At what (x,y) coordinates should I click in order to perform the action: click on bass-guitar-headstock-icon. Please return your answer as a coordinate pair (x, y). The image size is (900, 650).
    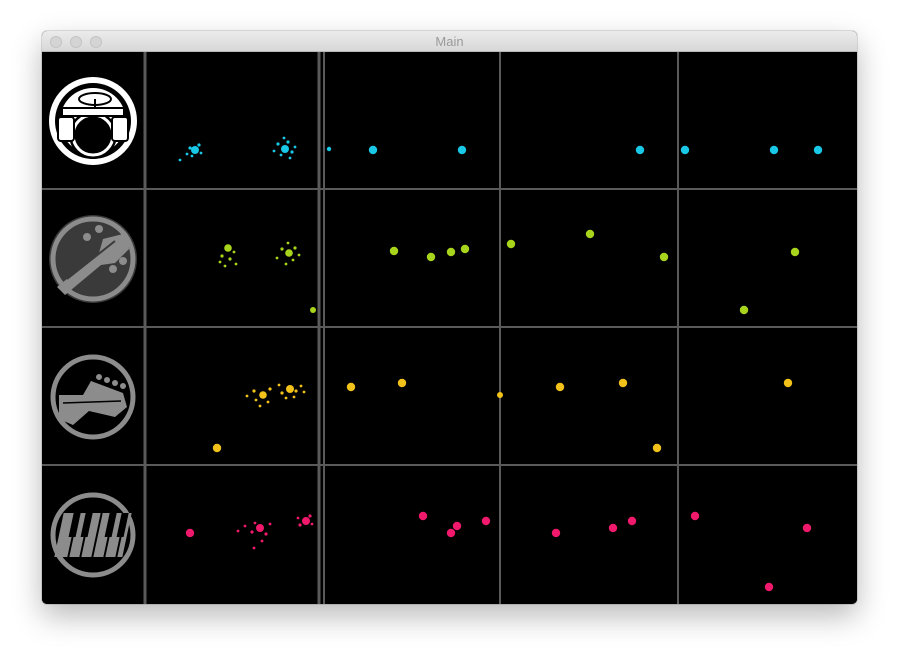
    Looking at the image, I should click on (93, 259).